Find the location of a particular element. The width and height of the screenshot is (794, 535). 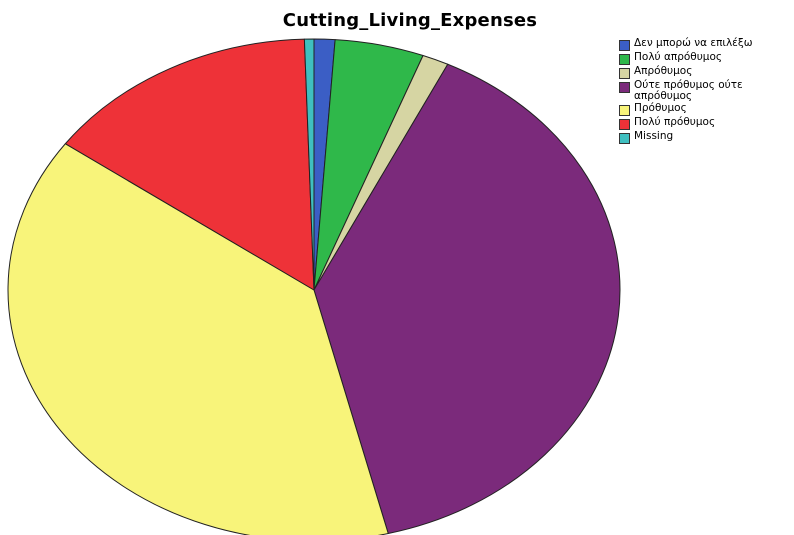

legend-label-6: Missing is located at coordinates (654, 136).